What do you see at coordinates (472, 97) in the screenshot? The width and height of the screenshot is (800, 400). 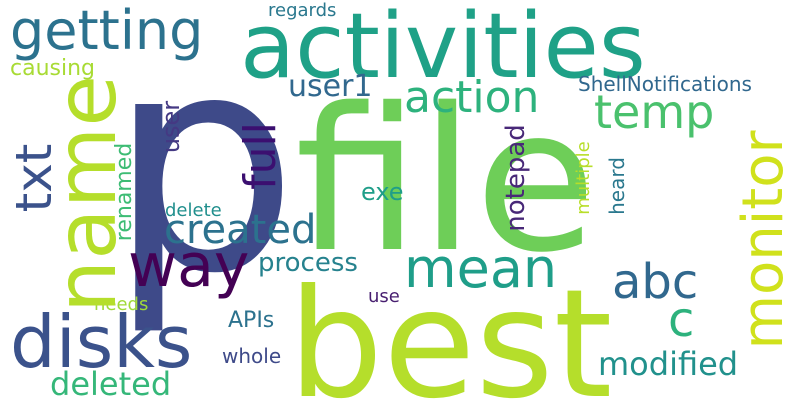 I see `word-action: action` at bounding box center [472, 97].